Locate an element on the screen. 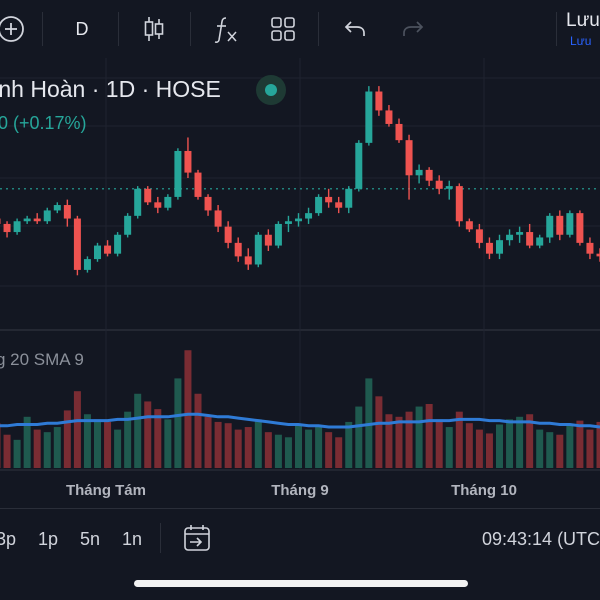 This screenshot has height=600, width=600. undo-icon is located at coordinates (354, 28).